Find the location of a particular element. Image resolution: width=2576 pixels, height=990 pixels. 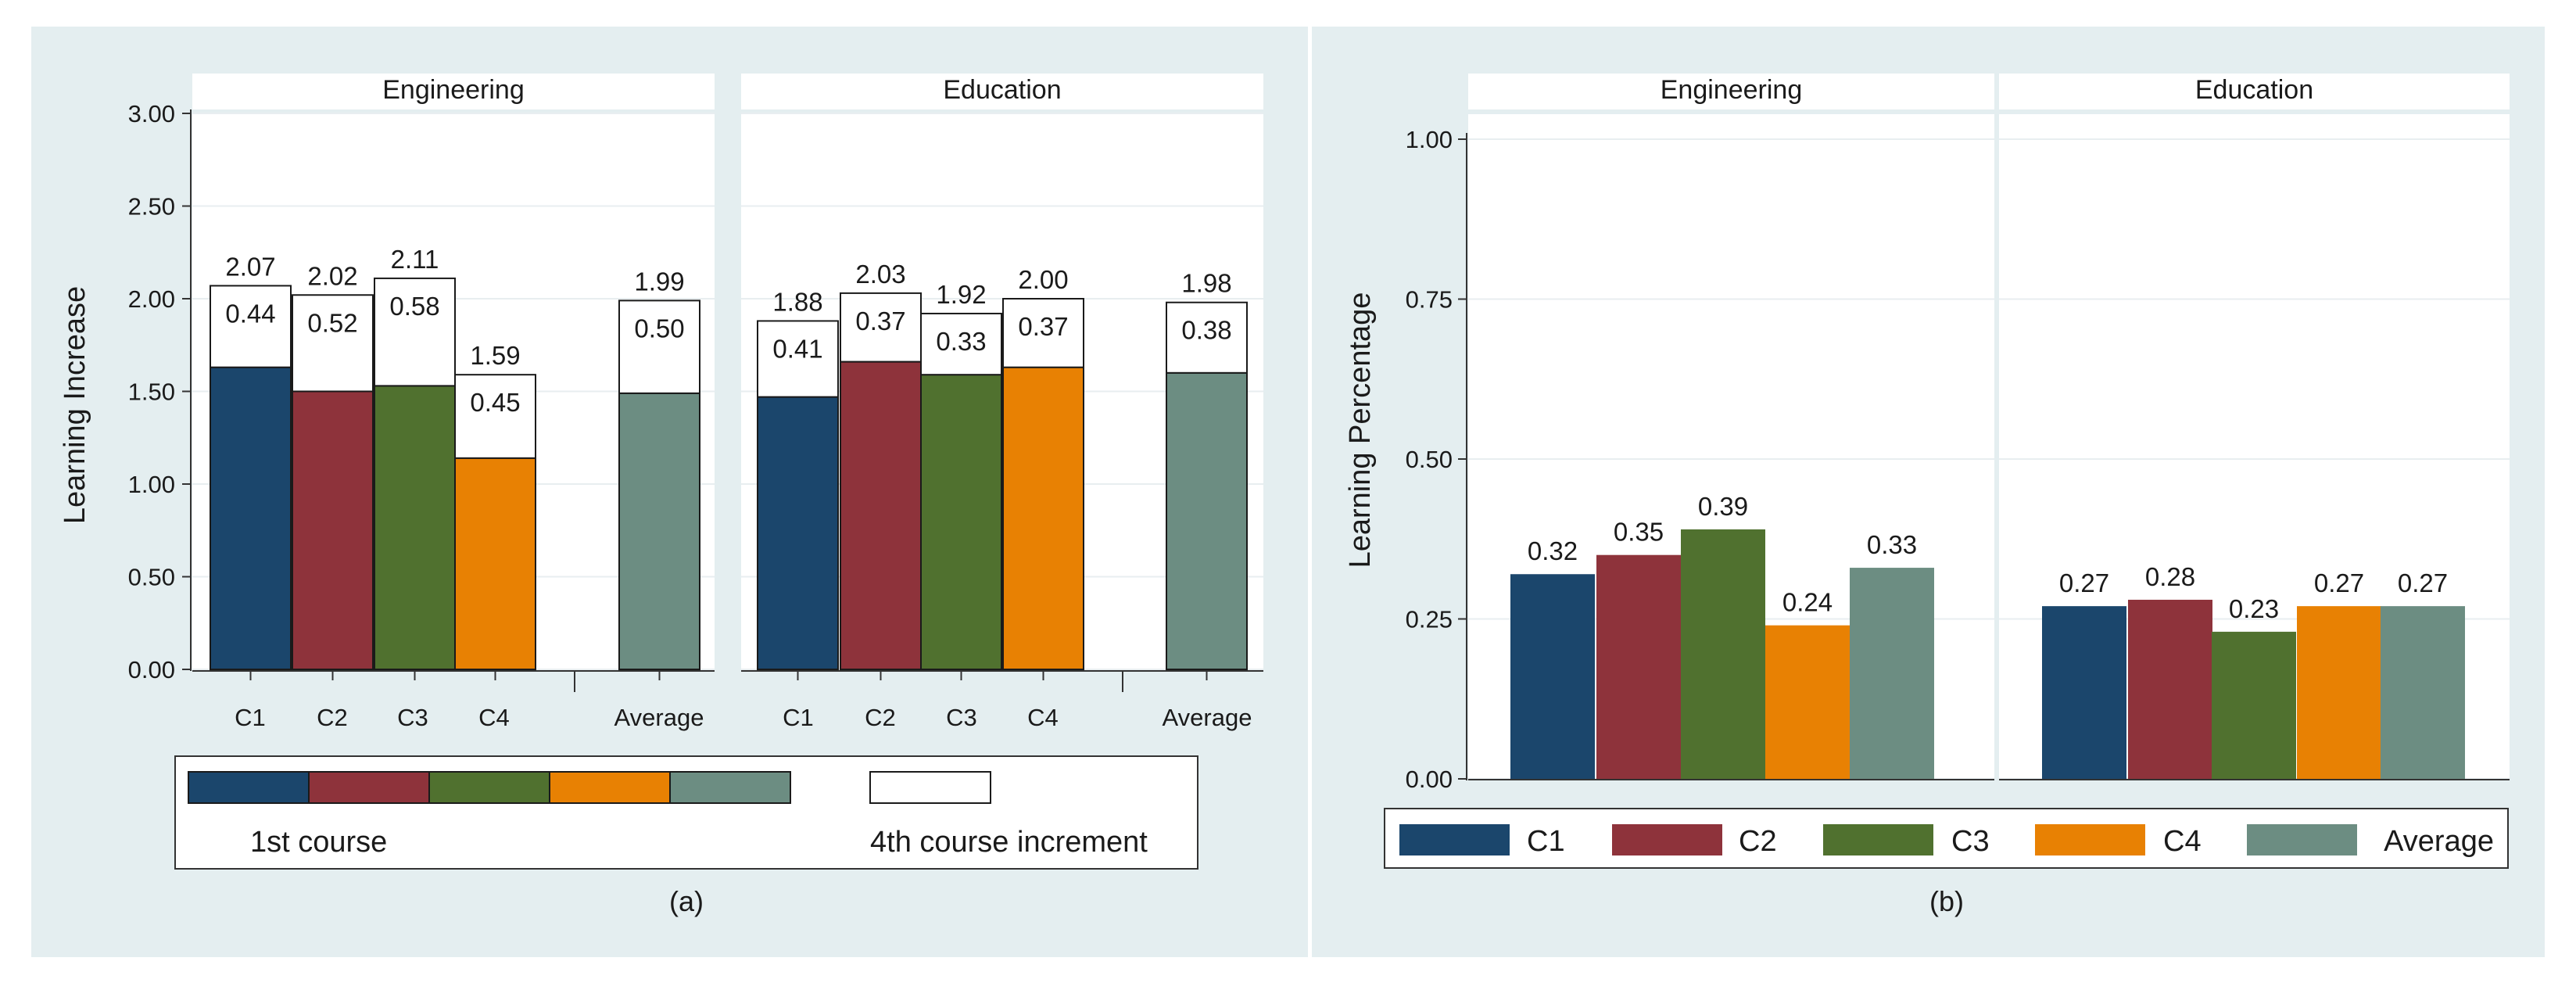

chart-a-total-label: 2.00 is located at coordinates (1043, 279).